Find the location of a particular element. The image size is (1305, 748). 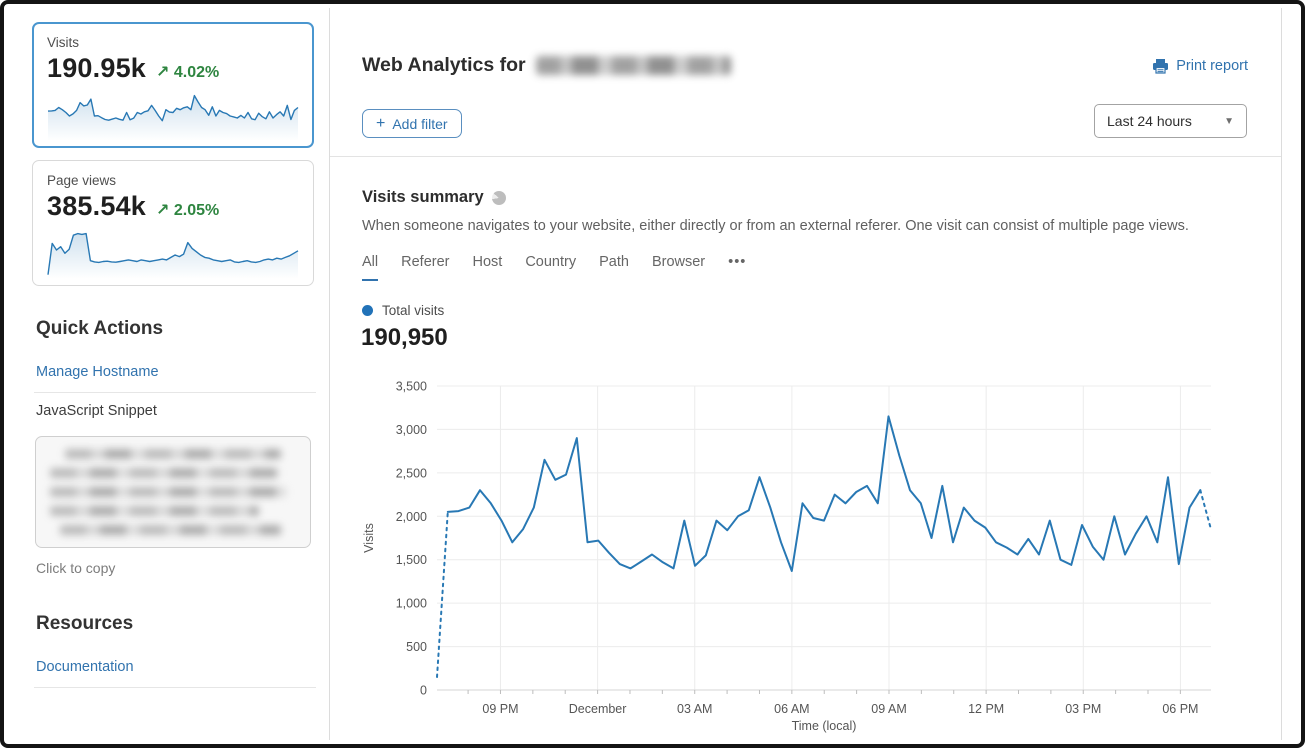

tab-path: Path is located at coordinates (614, 262).